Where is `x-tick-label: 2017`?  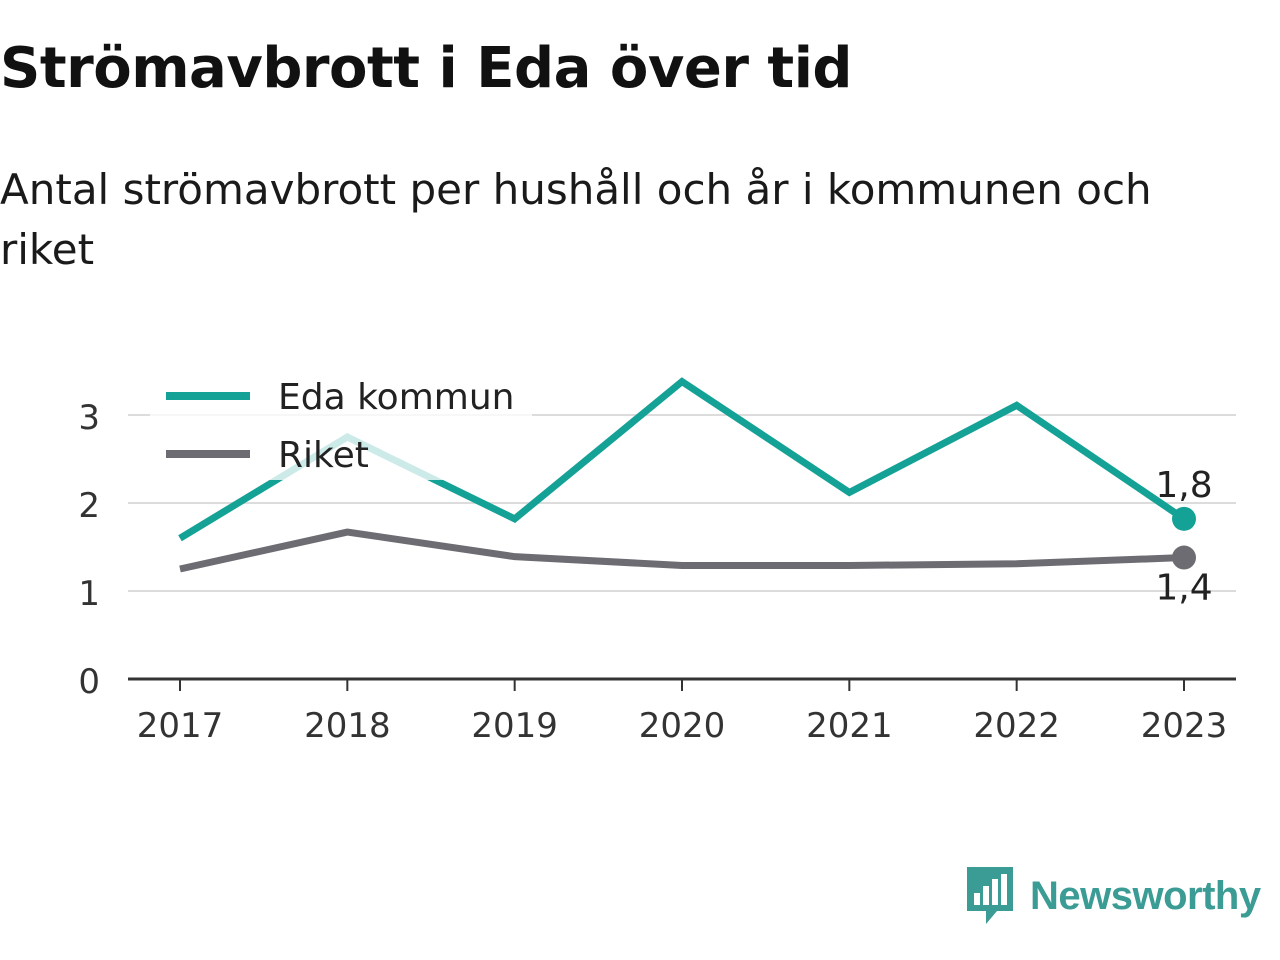 x-tick-label: 2017 is located at coordinates (180, 726).